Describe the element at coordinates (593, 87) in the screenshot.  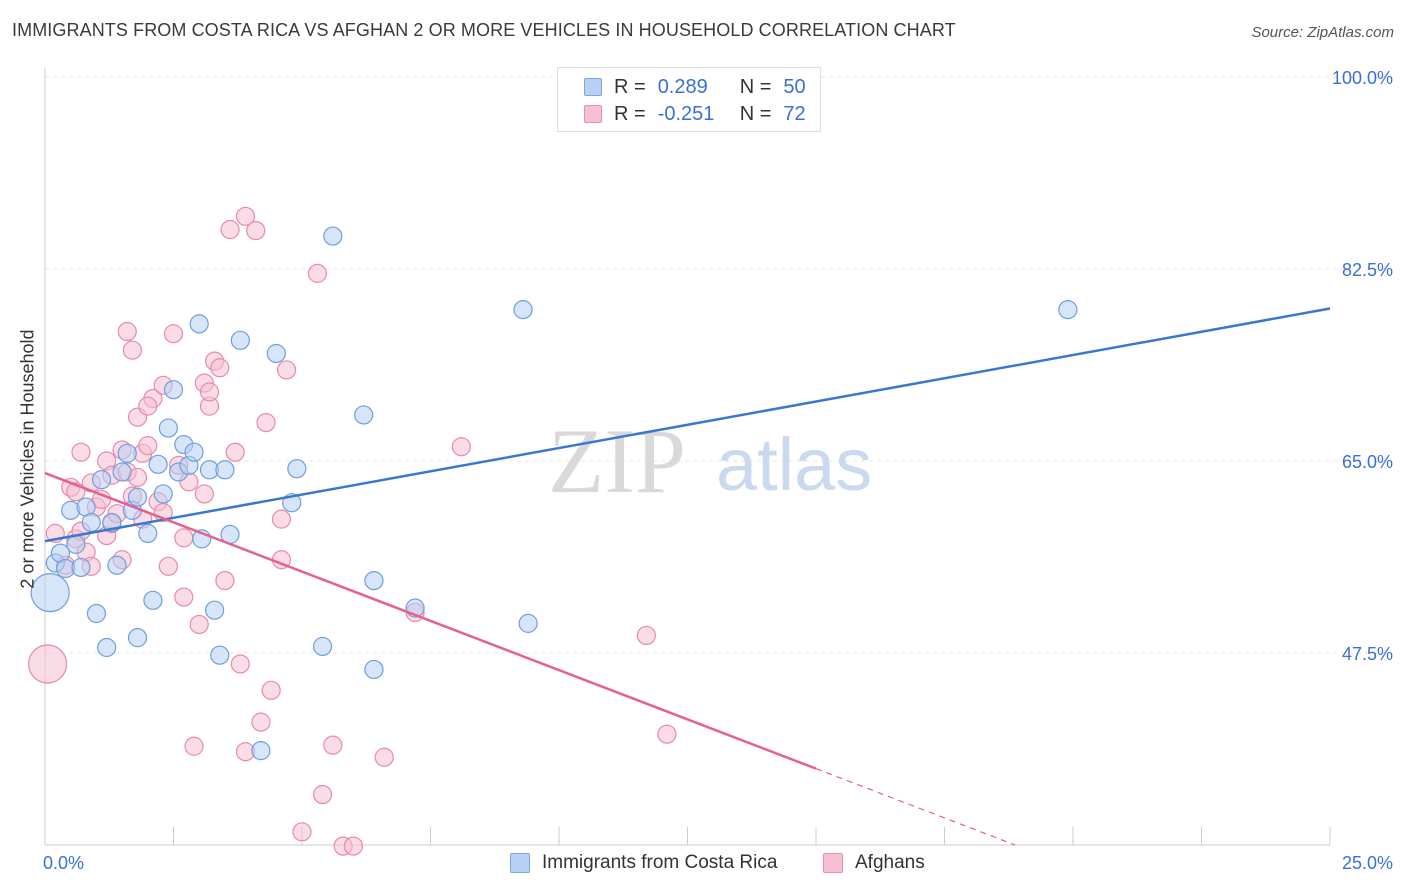
I see `legend-swatch-blue` at that location.